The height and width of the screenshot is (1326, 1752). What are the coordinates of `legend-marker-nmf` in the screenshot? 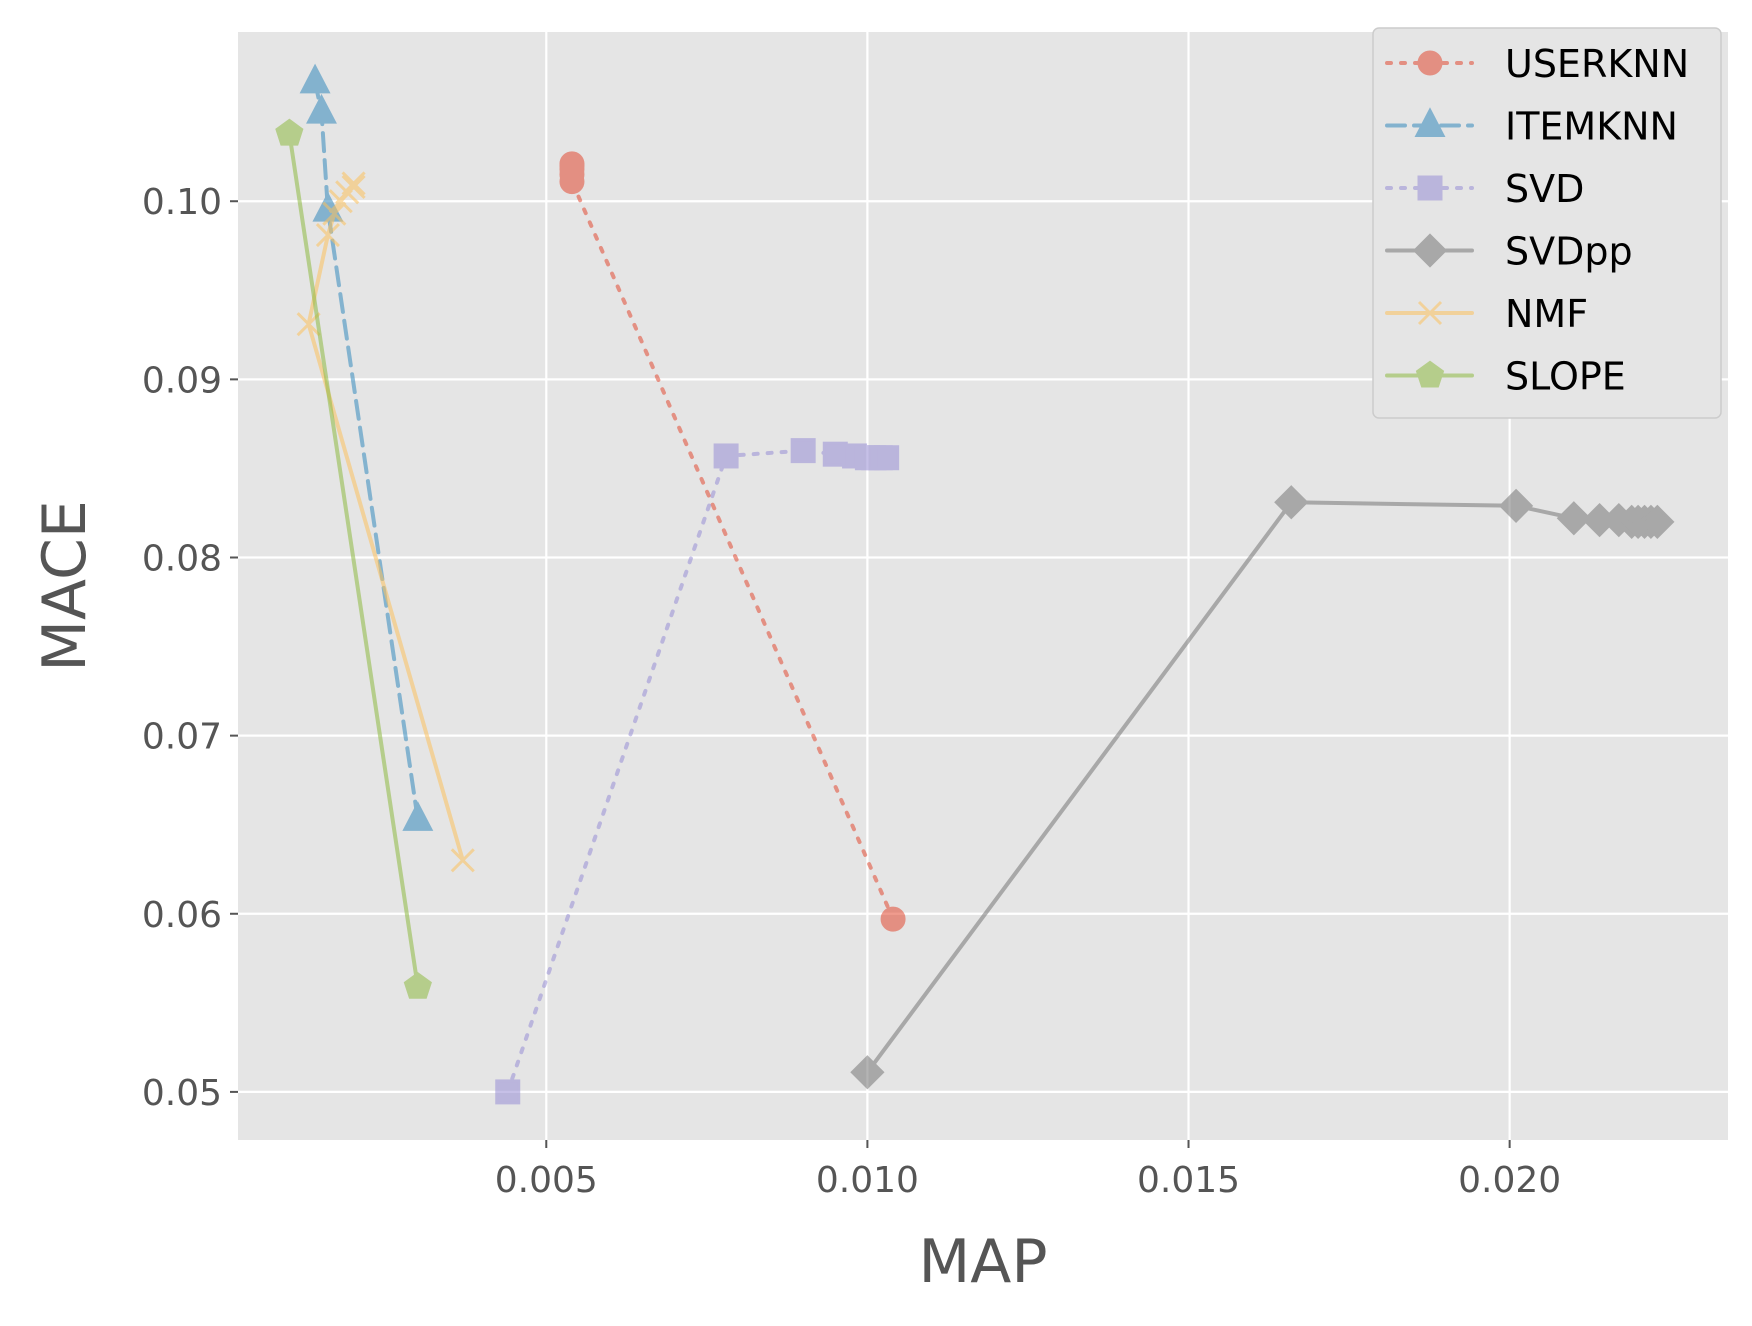 It's located at (1430, 313).